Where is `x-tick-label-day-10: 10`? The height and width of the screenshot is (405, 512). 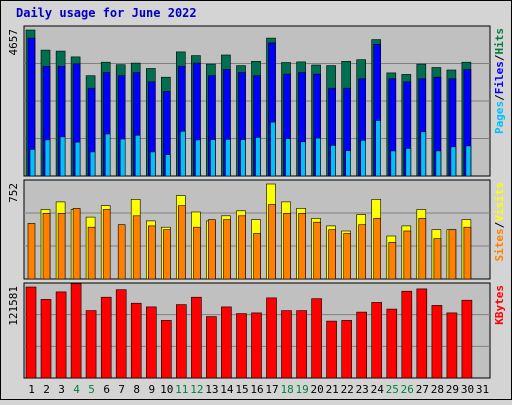
x-tick-label-day-10: 10 is located at coordinates (166, 389).